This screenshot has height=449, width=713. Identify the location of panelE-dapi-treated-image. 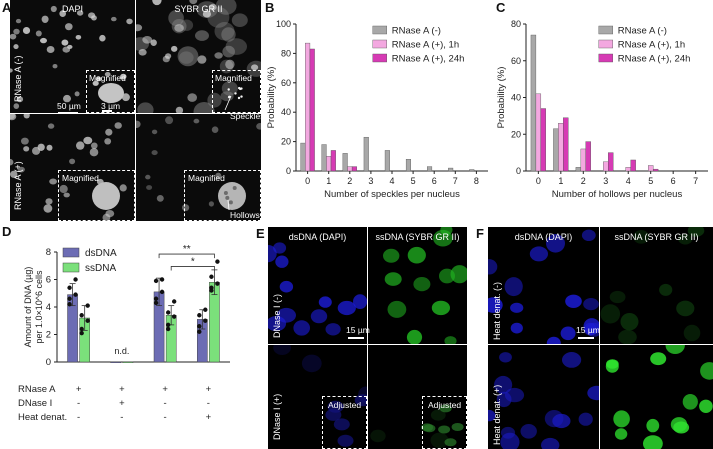
(317, 397).